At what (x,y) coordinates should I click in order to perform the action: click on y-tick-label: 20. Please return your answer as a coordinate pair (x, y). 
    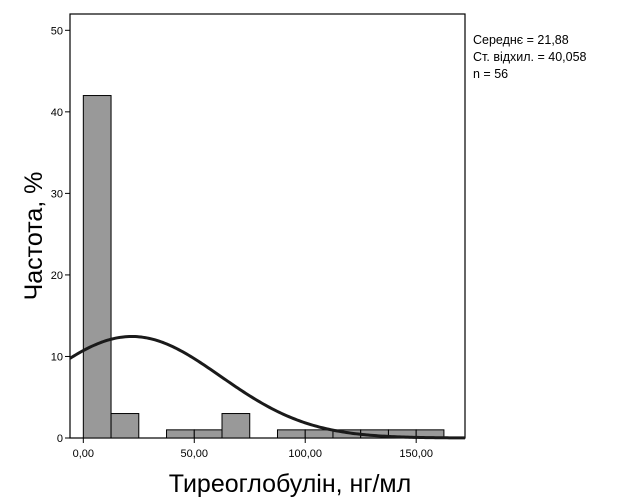
    Looking at the image, I should click on (57, 276).